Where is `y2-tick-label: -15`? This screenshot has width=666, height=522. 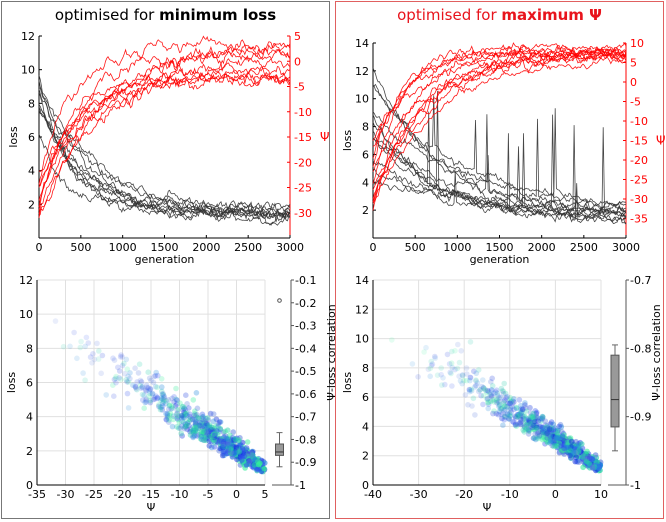
y2-tick-label: -15 is located at coordinates (303, 137).